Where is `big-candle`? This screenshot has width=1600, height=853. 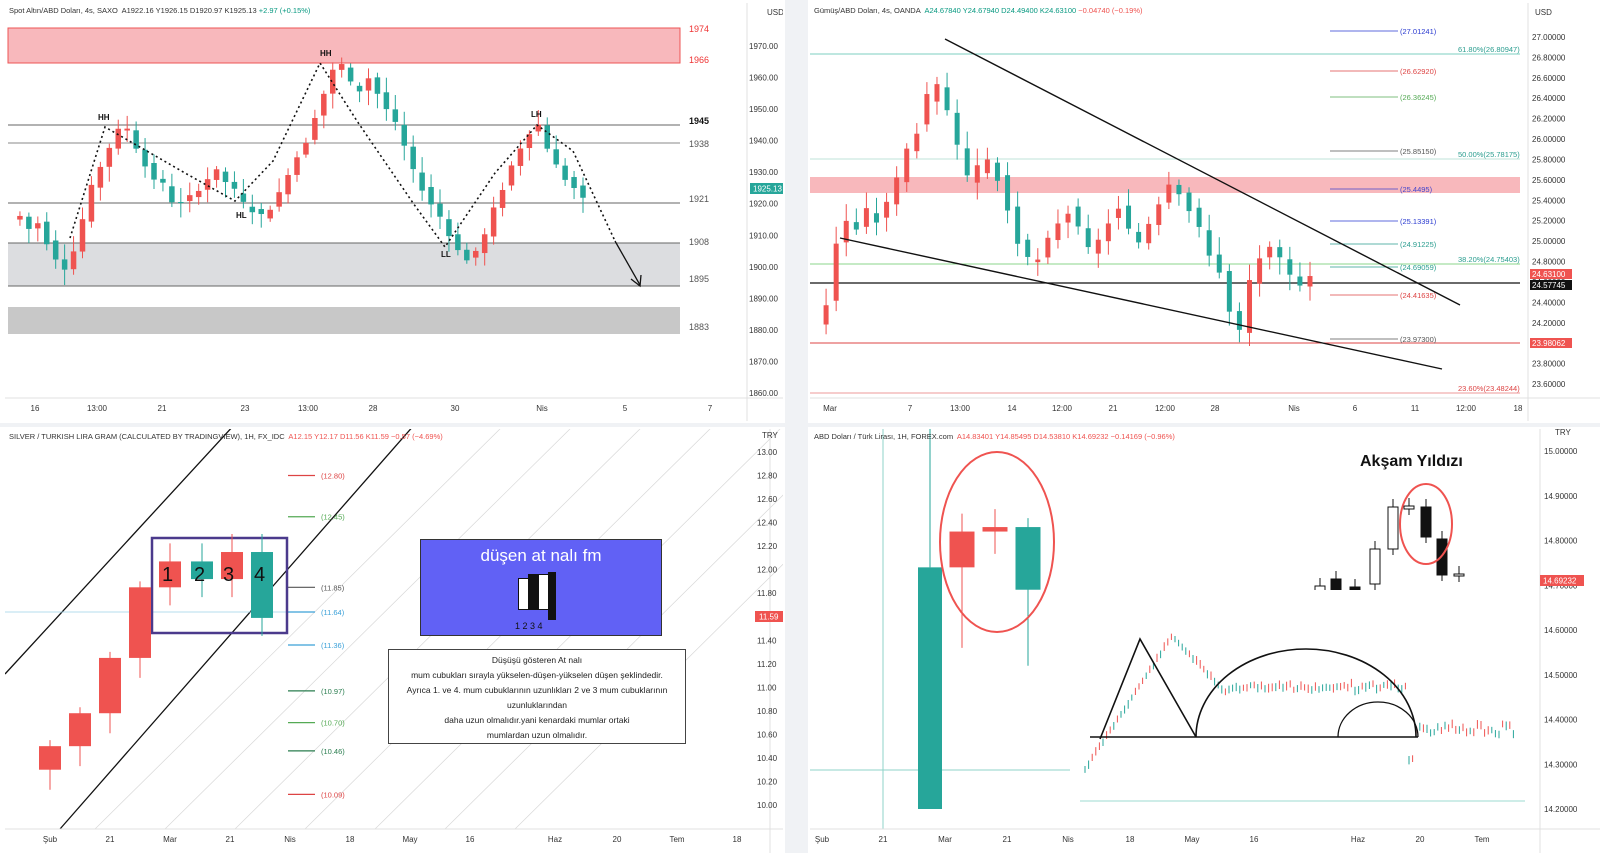 big-candle is located at coordinates (930, 688).